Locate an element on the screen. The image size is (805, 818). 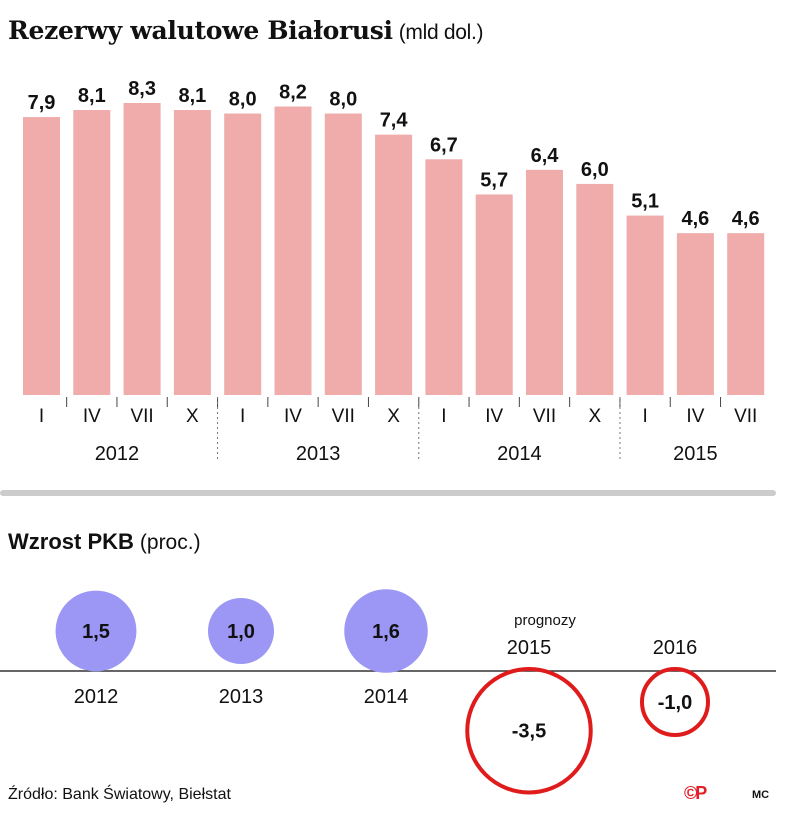
gdp-value-label: 1,6 is located at coordinates (386, 632).